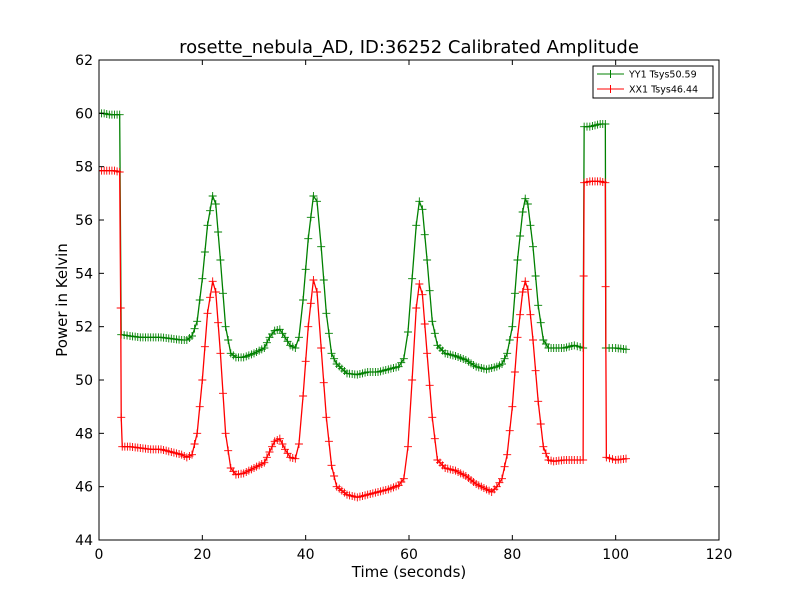  Describe the element at coordinates (615, 555) in the screenshot. I see `x-tick-label-100: 100` at that location.